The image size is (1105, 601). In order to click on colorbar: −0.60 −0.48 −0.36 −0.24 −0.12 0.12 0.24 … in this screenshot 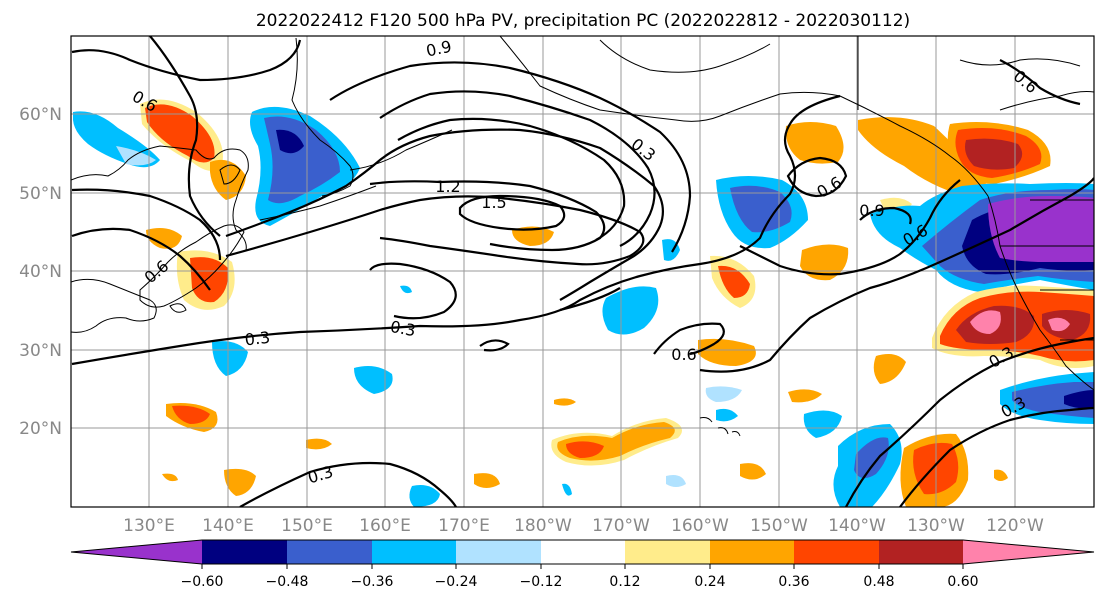, I will do `click(582, 564)`.